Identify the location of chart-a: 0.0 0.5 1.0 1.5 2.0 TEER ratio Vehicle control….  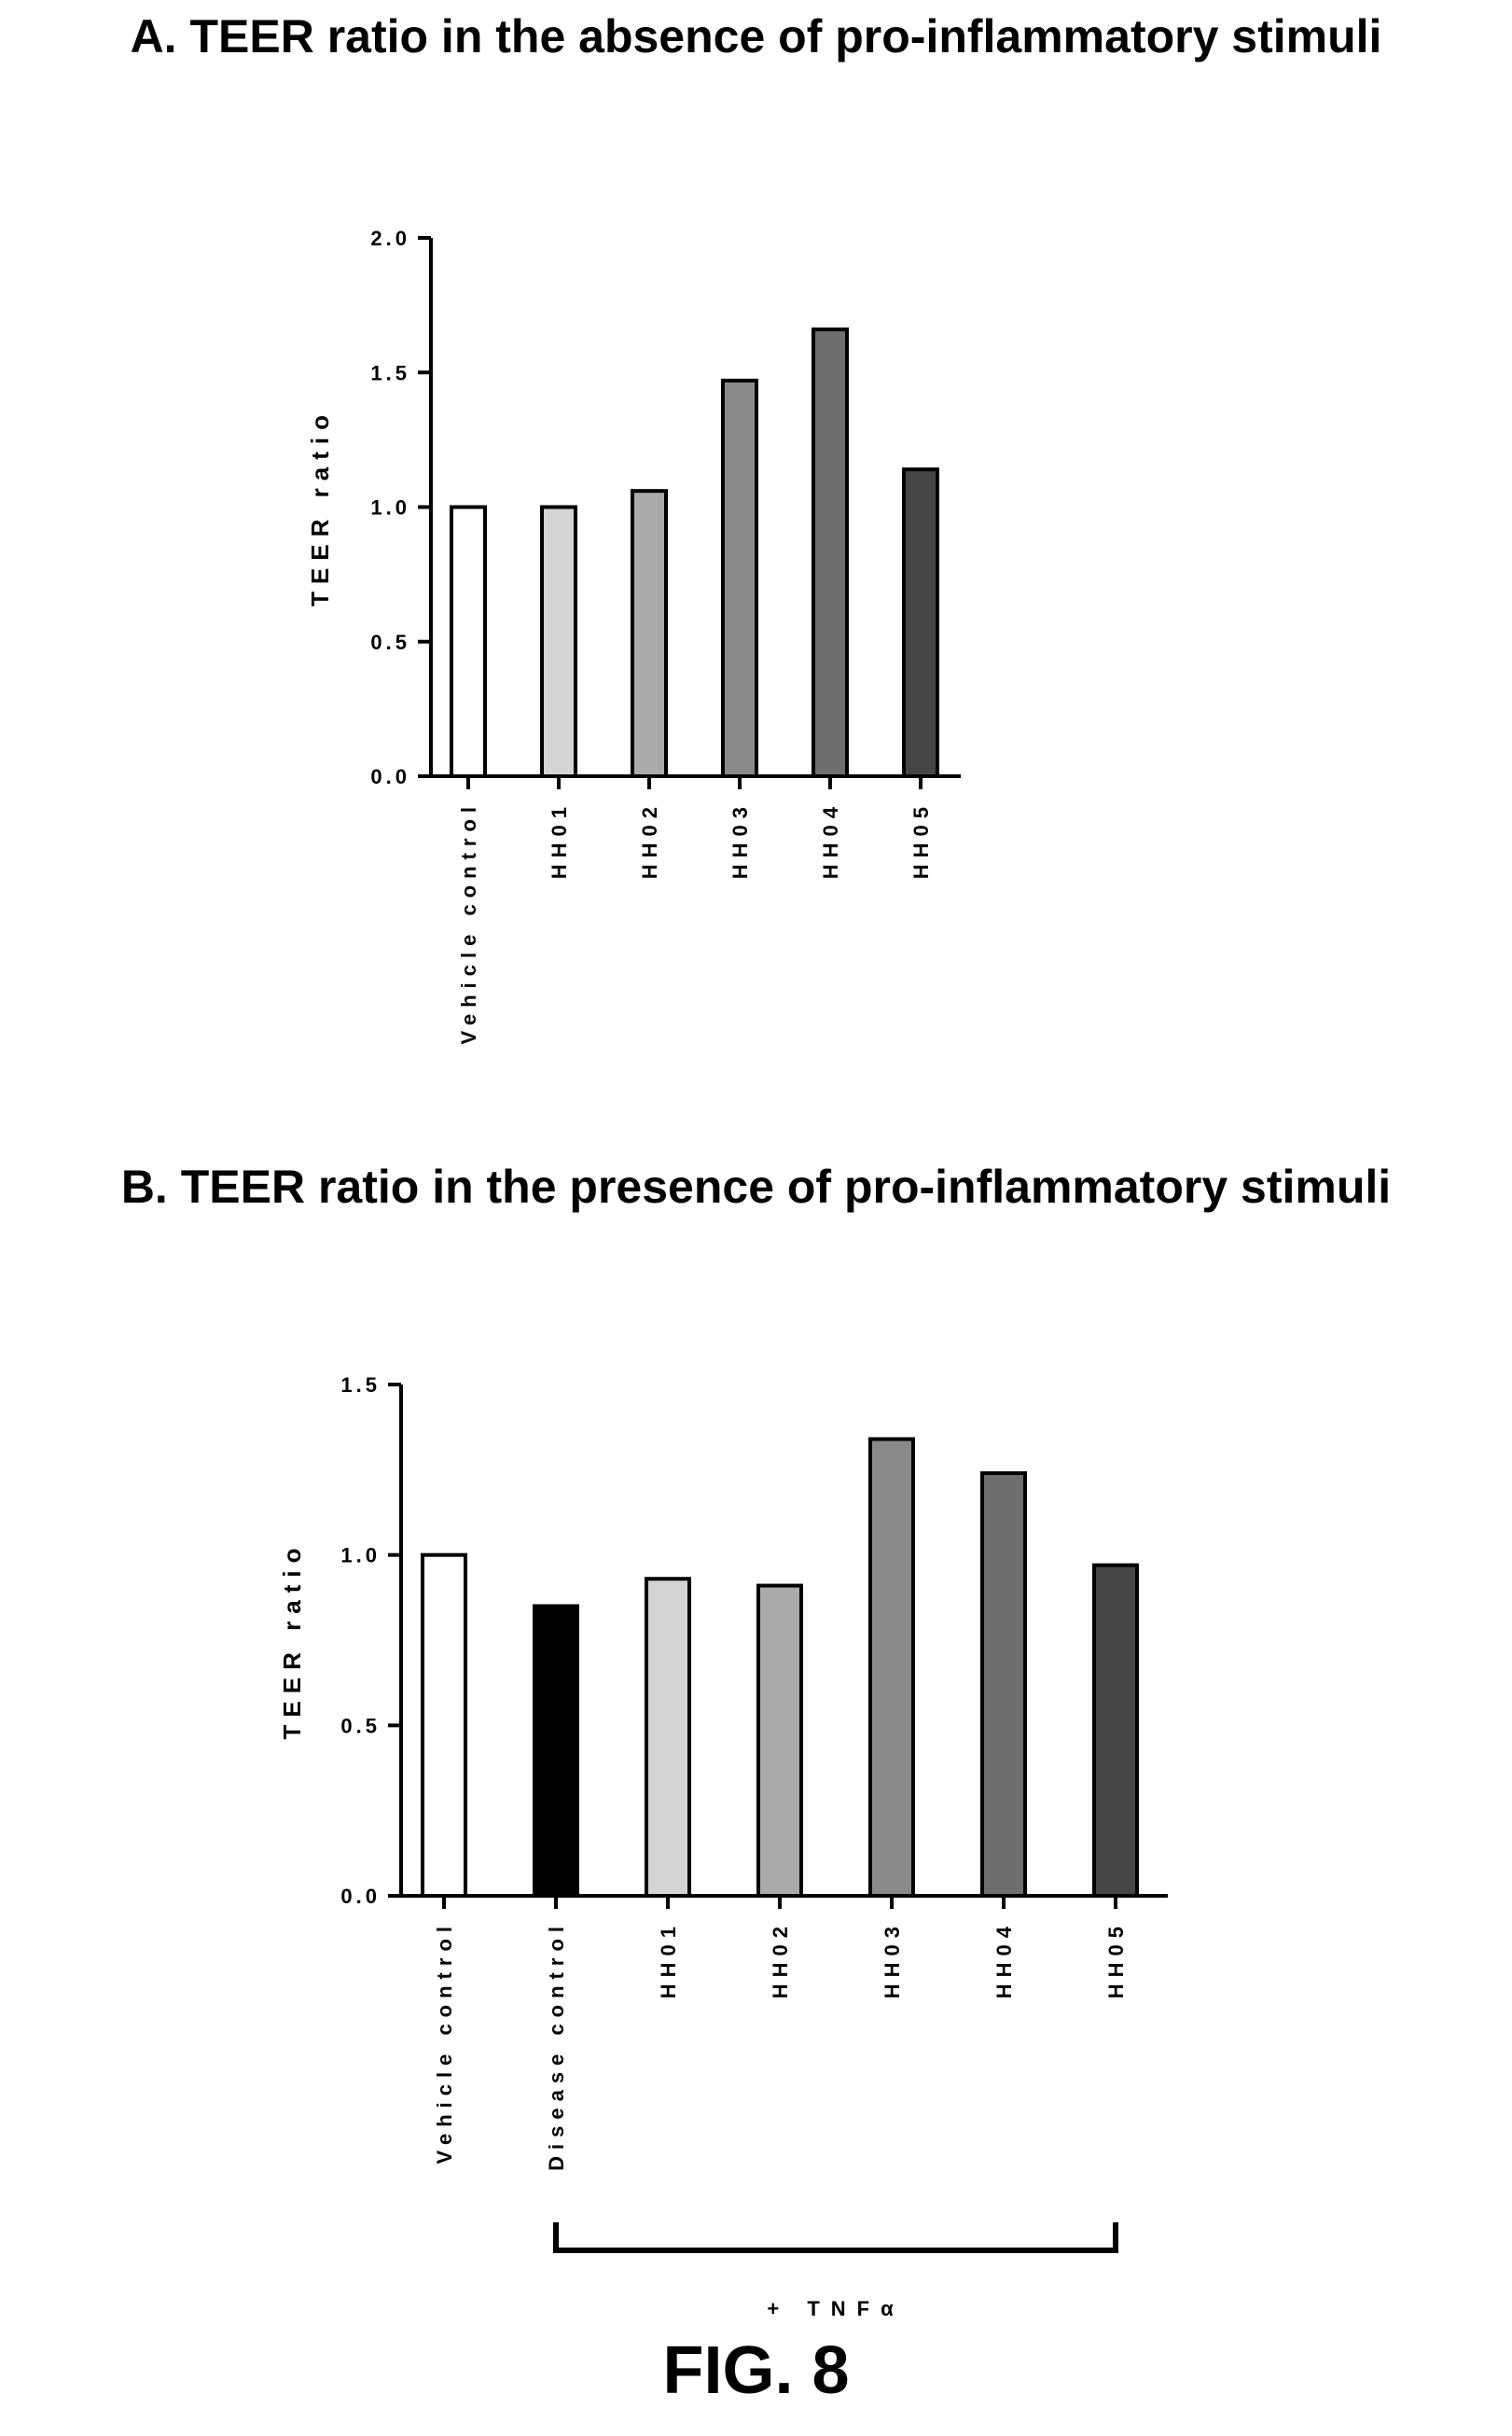
(633, 636).